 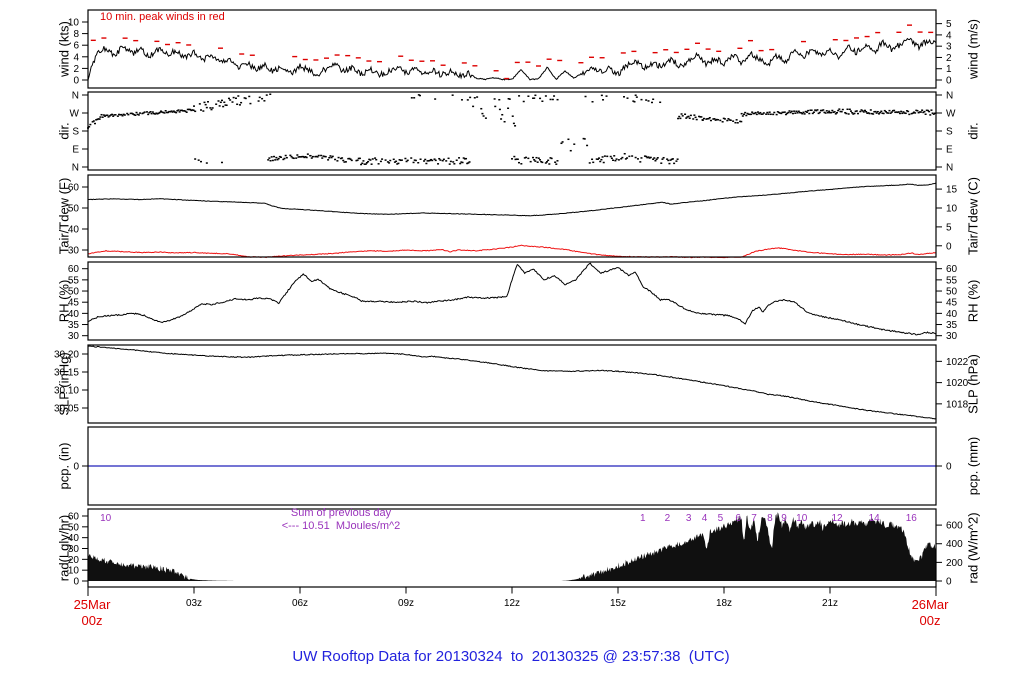 What do you see at coordinates (74, 527) in the screenshot?
I see `rad-left-tick-label: 50` at bounding box center [74, 527].